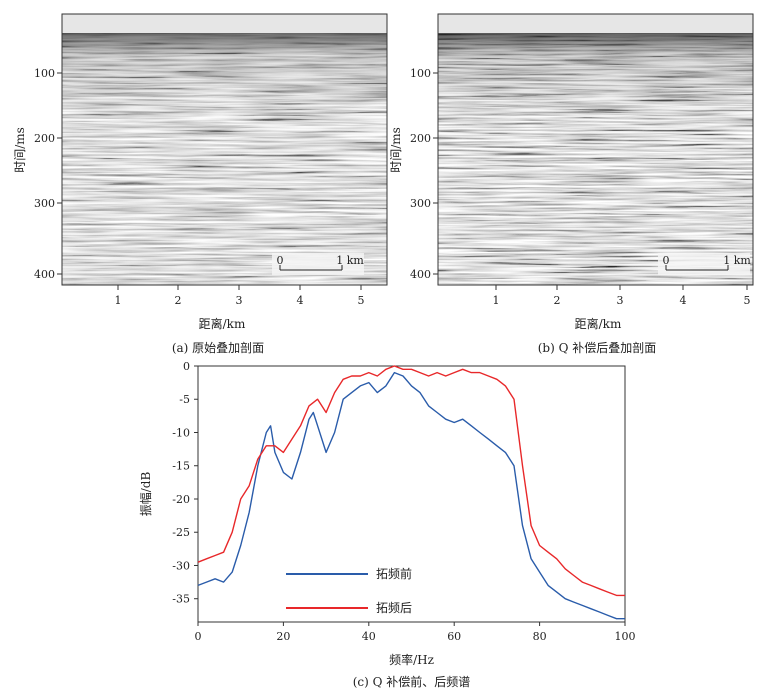 The image size is (781, 692). I want to click on x-tick-label: 100, so click(625, 636).